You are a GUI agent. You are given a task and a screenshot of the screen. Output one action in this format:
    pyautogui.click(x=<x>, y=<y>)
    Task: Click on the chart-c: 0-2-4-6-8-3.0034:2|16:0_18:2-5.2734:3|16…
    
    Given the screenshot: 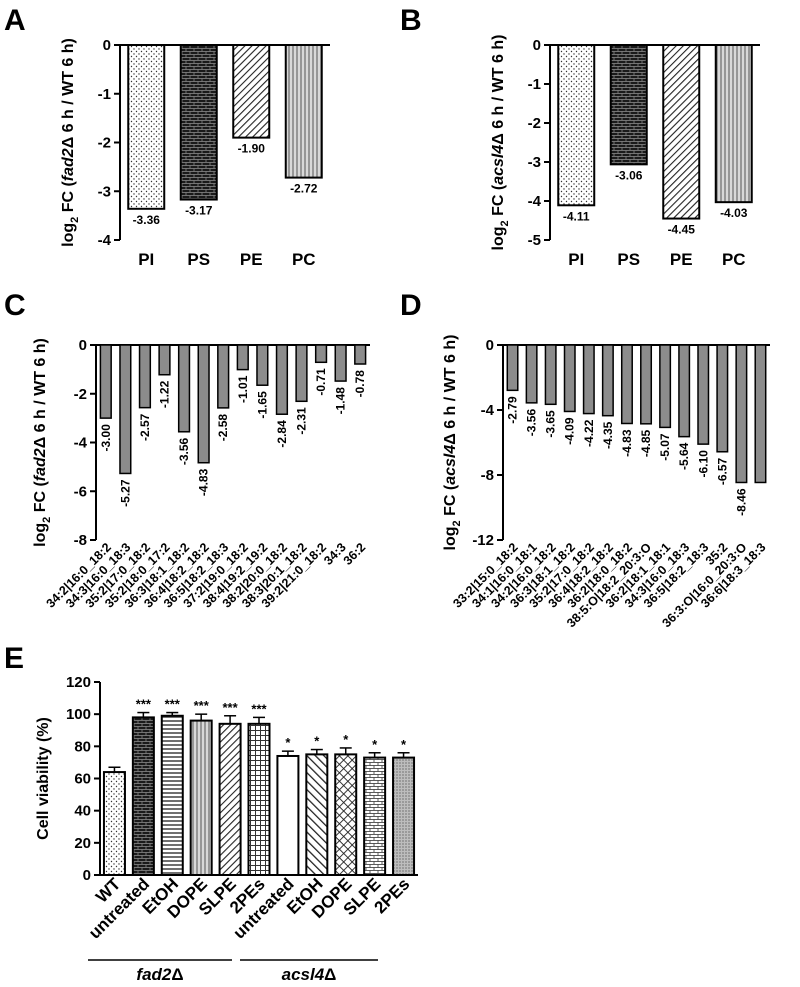 What is the action you would take?
    pyautogui.click(x=201, y=474)
    